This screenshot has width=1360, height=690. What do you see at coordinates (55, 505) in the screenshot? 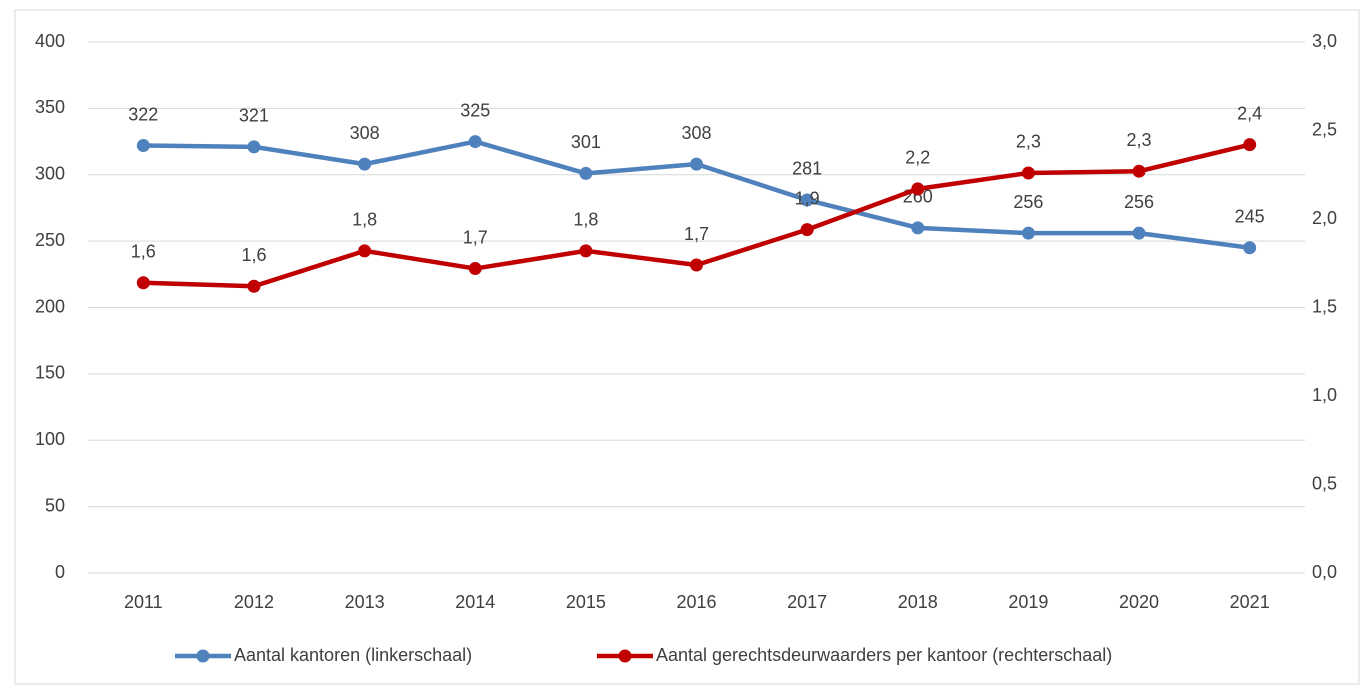
I see `y-tick-label: 50` at bounding box center [55, 505].